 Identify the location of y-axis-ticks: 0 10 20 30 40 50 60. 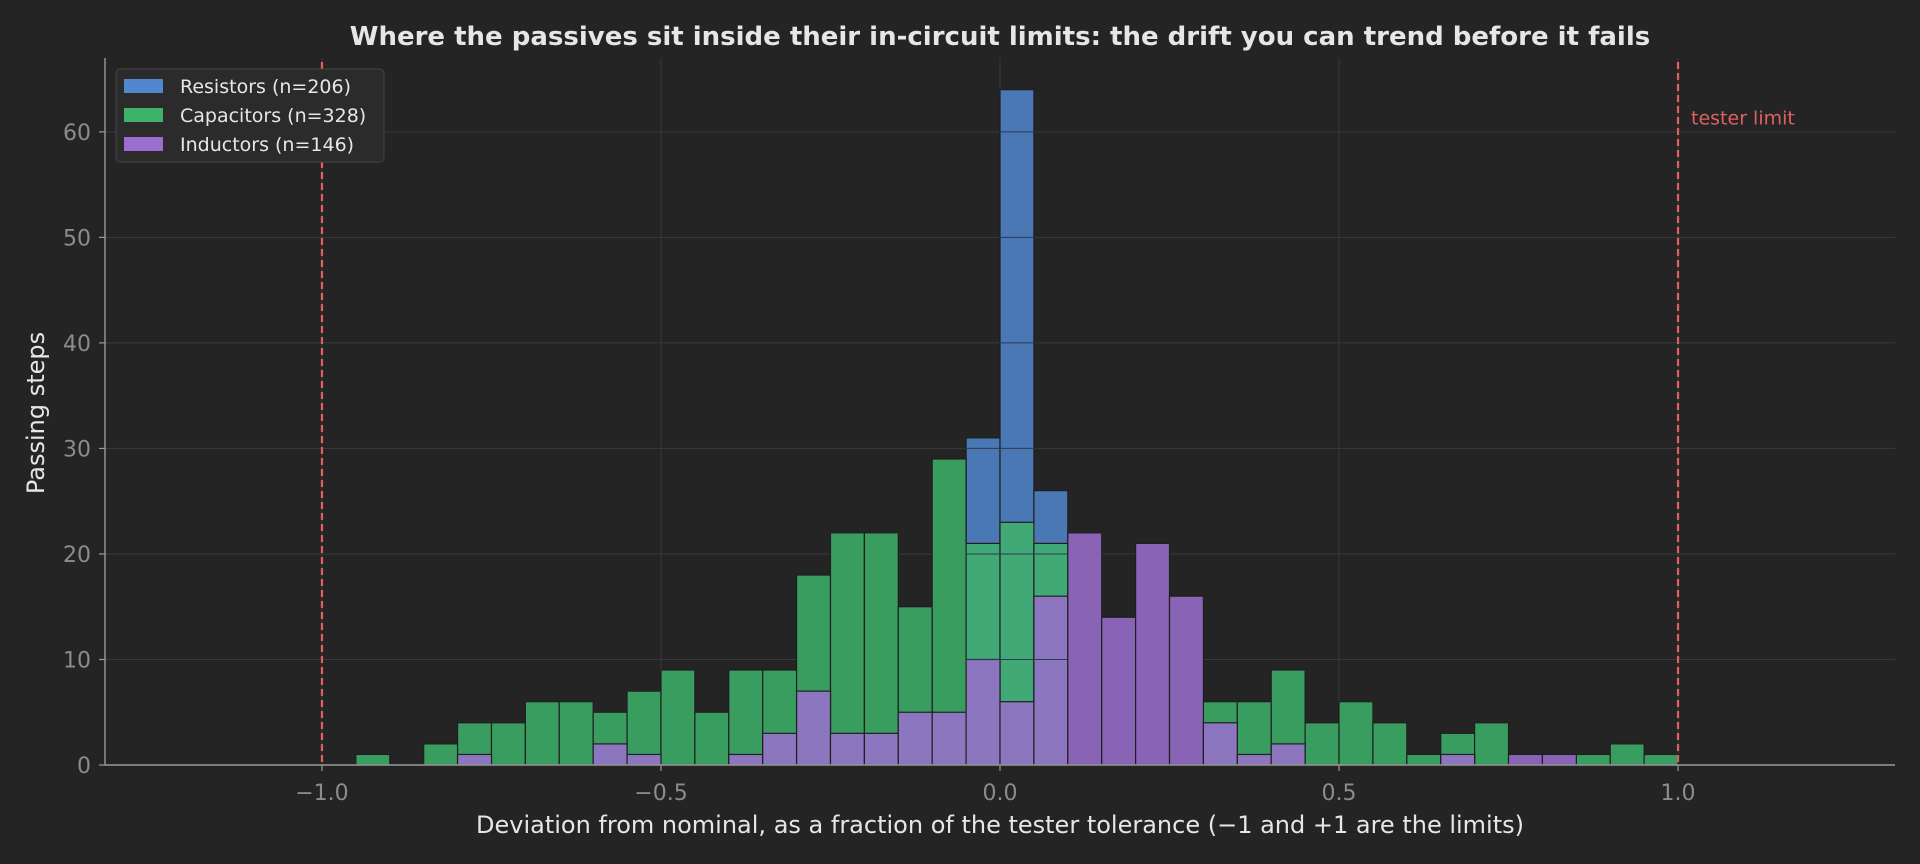
(84, 450).